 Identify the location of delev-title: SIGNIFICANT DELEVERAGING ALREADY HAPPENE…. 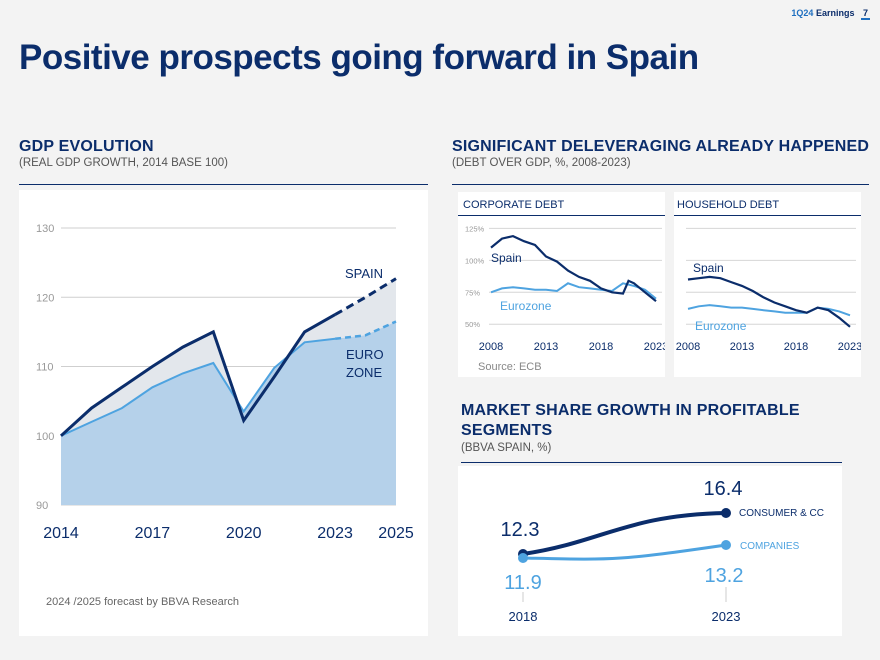
(661, 146).